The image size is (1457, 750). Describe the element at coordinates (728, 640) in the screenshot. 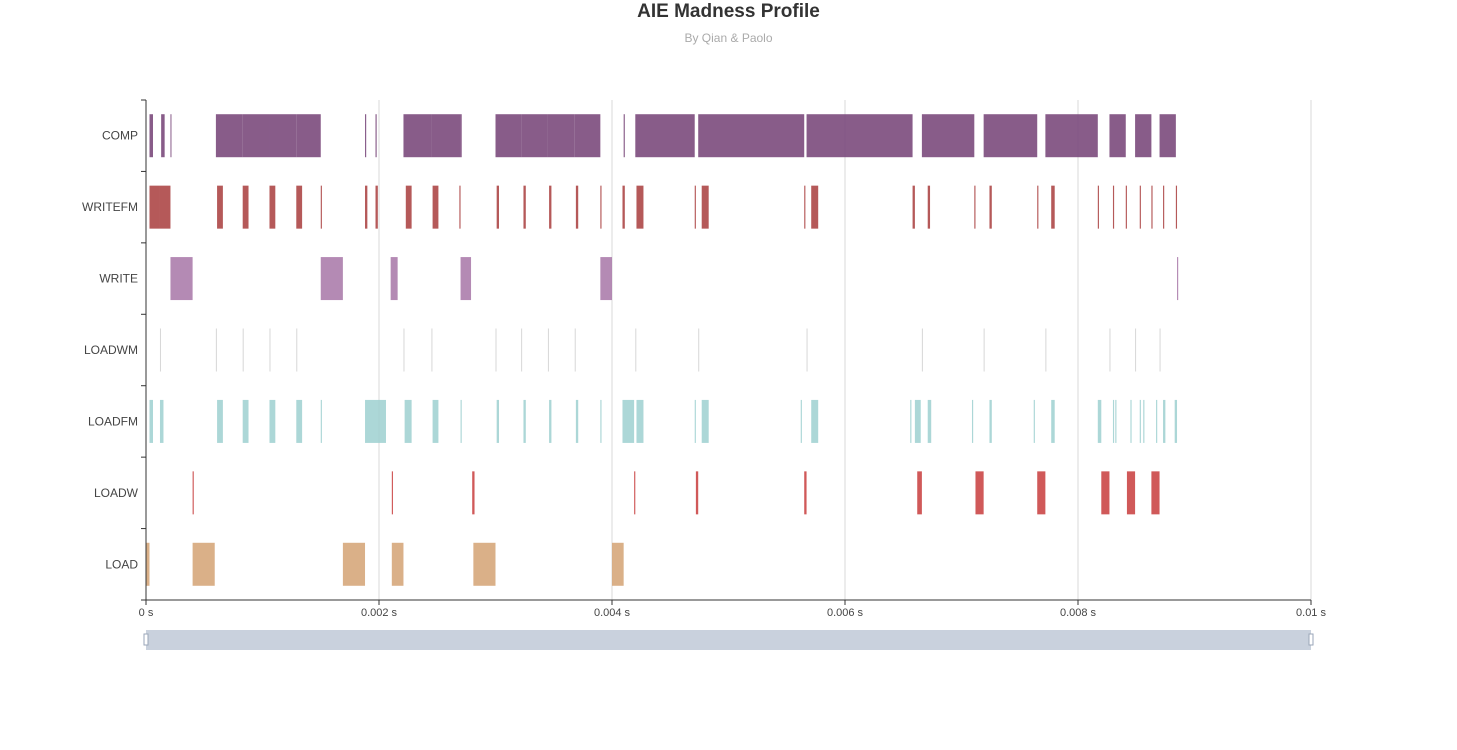

I see `zoom-track` at that location.